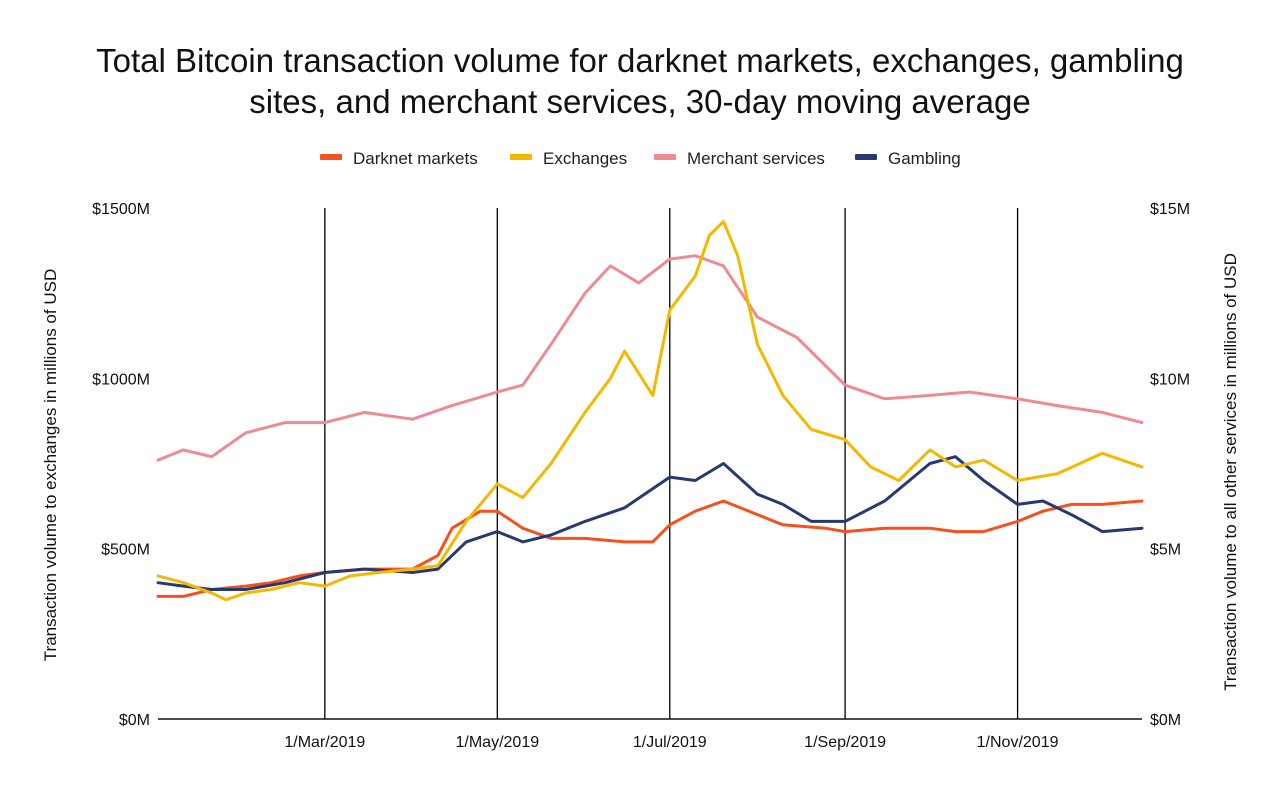 The height and width of the screenshot is (790, 1280). What do you see at coordinates (1165, 550) in the screenshot?
I see `y-right-tick-label: $5M` at bounding box center [1165, 550].